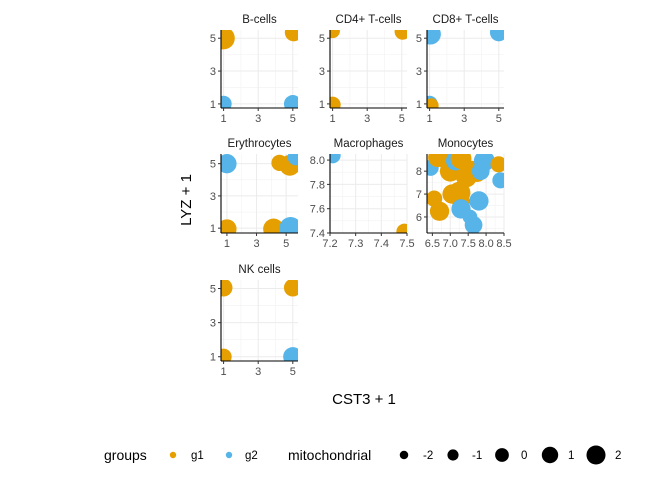 The width and height of the screenshot is (672, 485). Describe the element at coordinates (197, 456) in the screenshot. I see `legend-label-g1: g1` at that location.